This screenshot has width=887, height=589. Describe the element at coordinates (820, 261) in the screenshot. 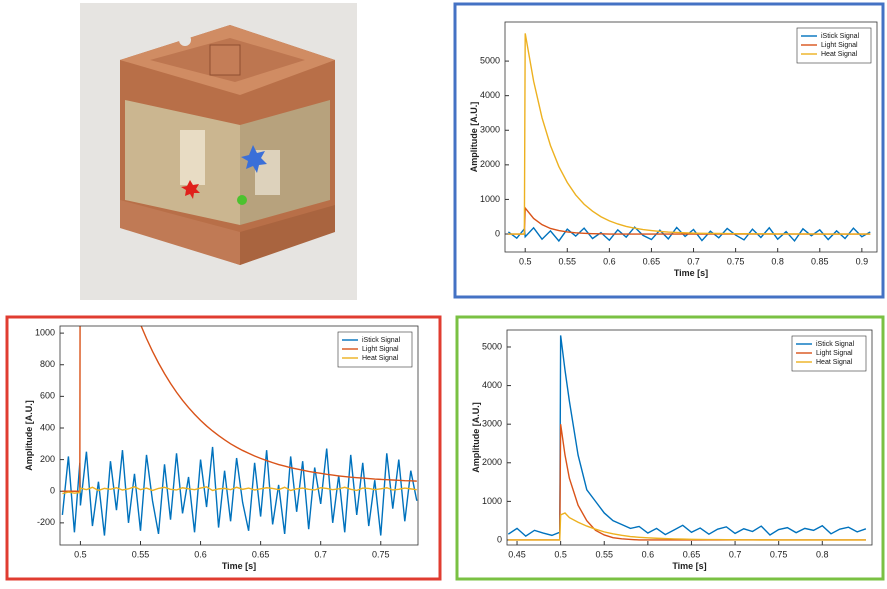

I see `x-tick-label: 0.85` at that location.